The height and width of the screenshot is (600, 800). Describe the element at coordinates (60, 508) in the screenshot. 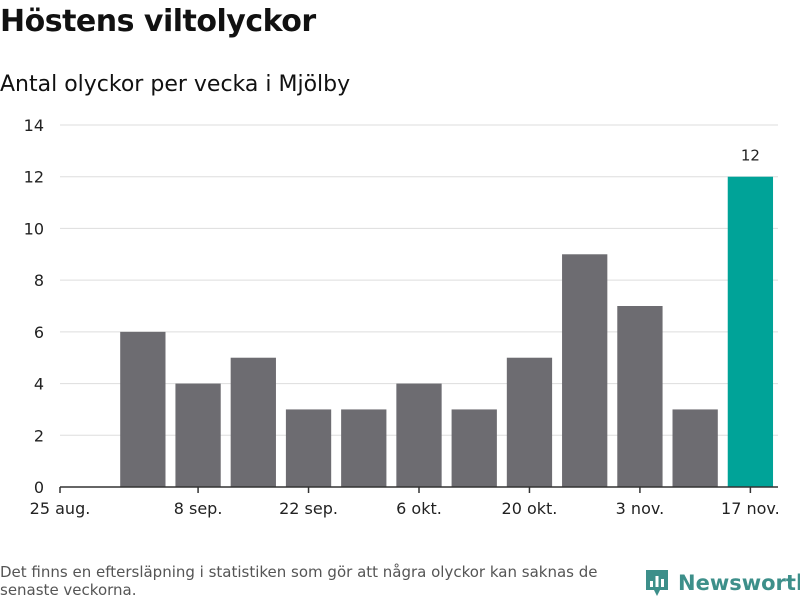

I see `x-tick-label: 25 aug.` at that location.